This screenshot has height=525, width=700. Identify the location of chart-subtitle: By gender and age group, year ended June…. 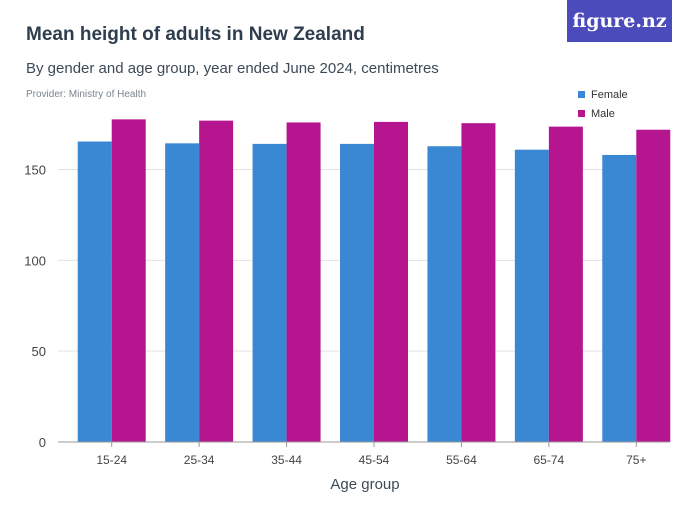
(232, 68).